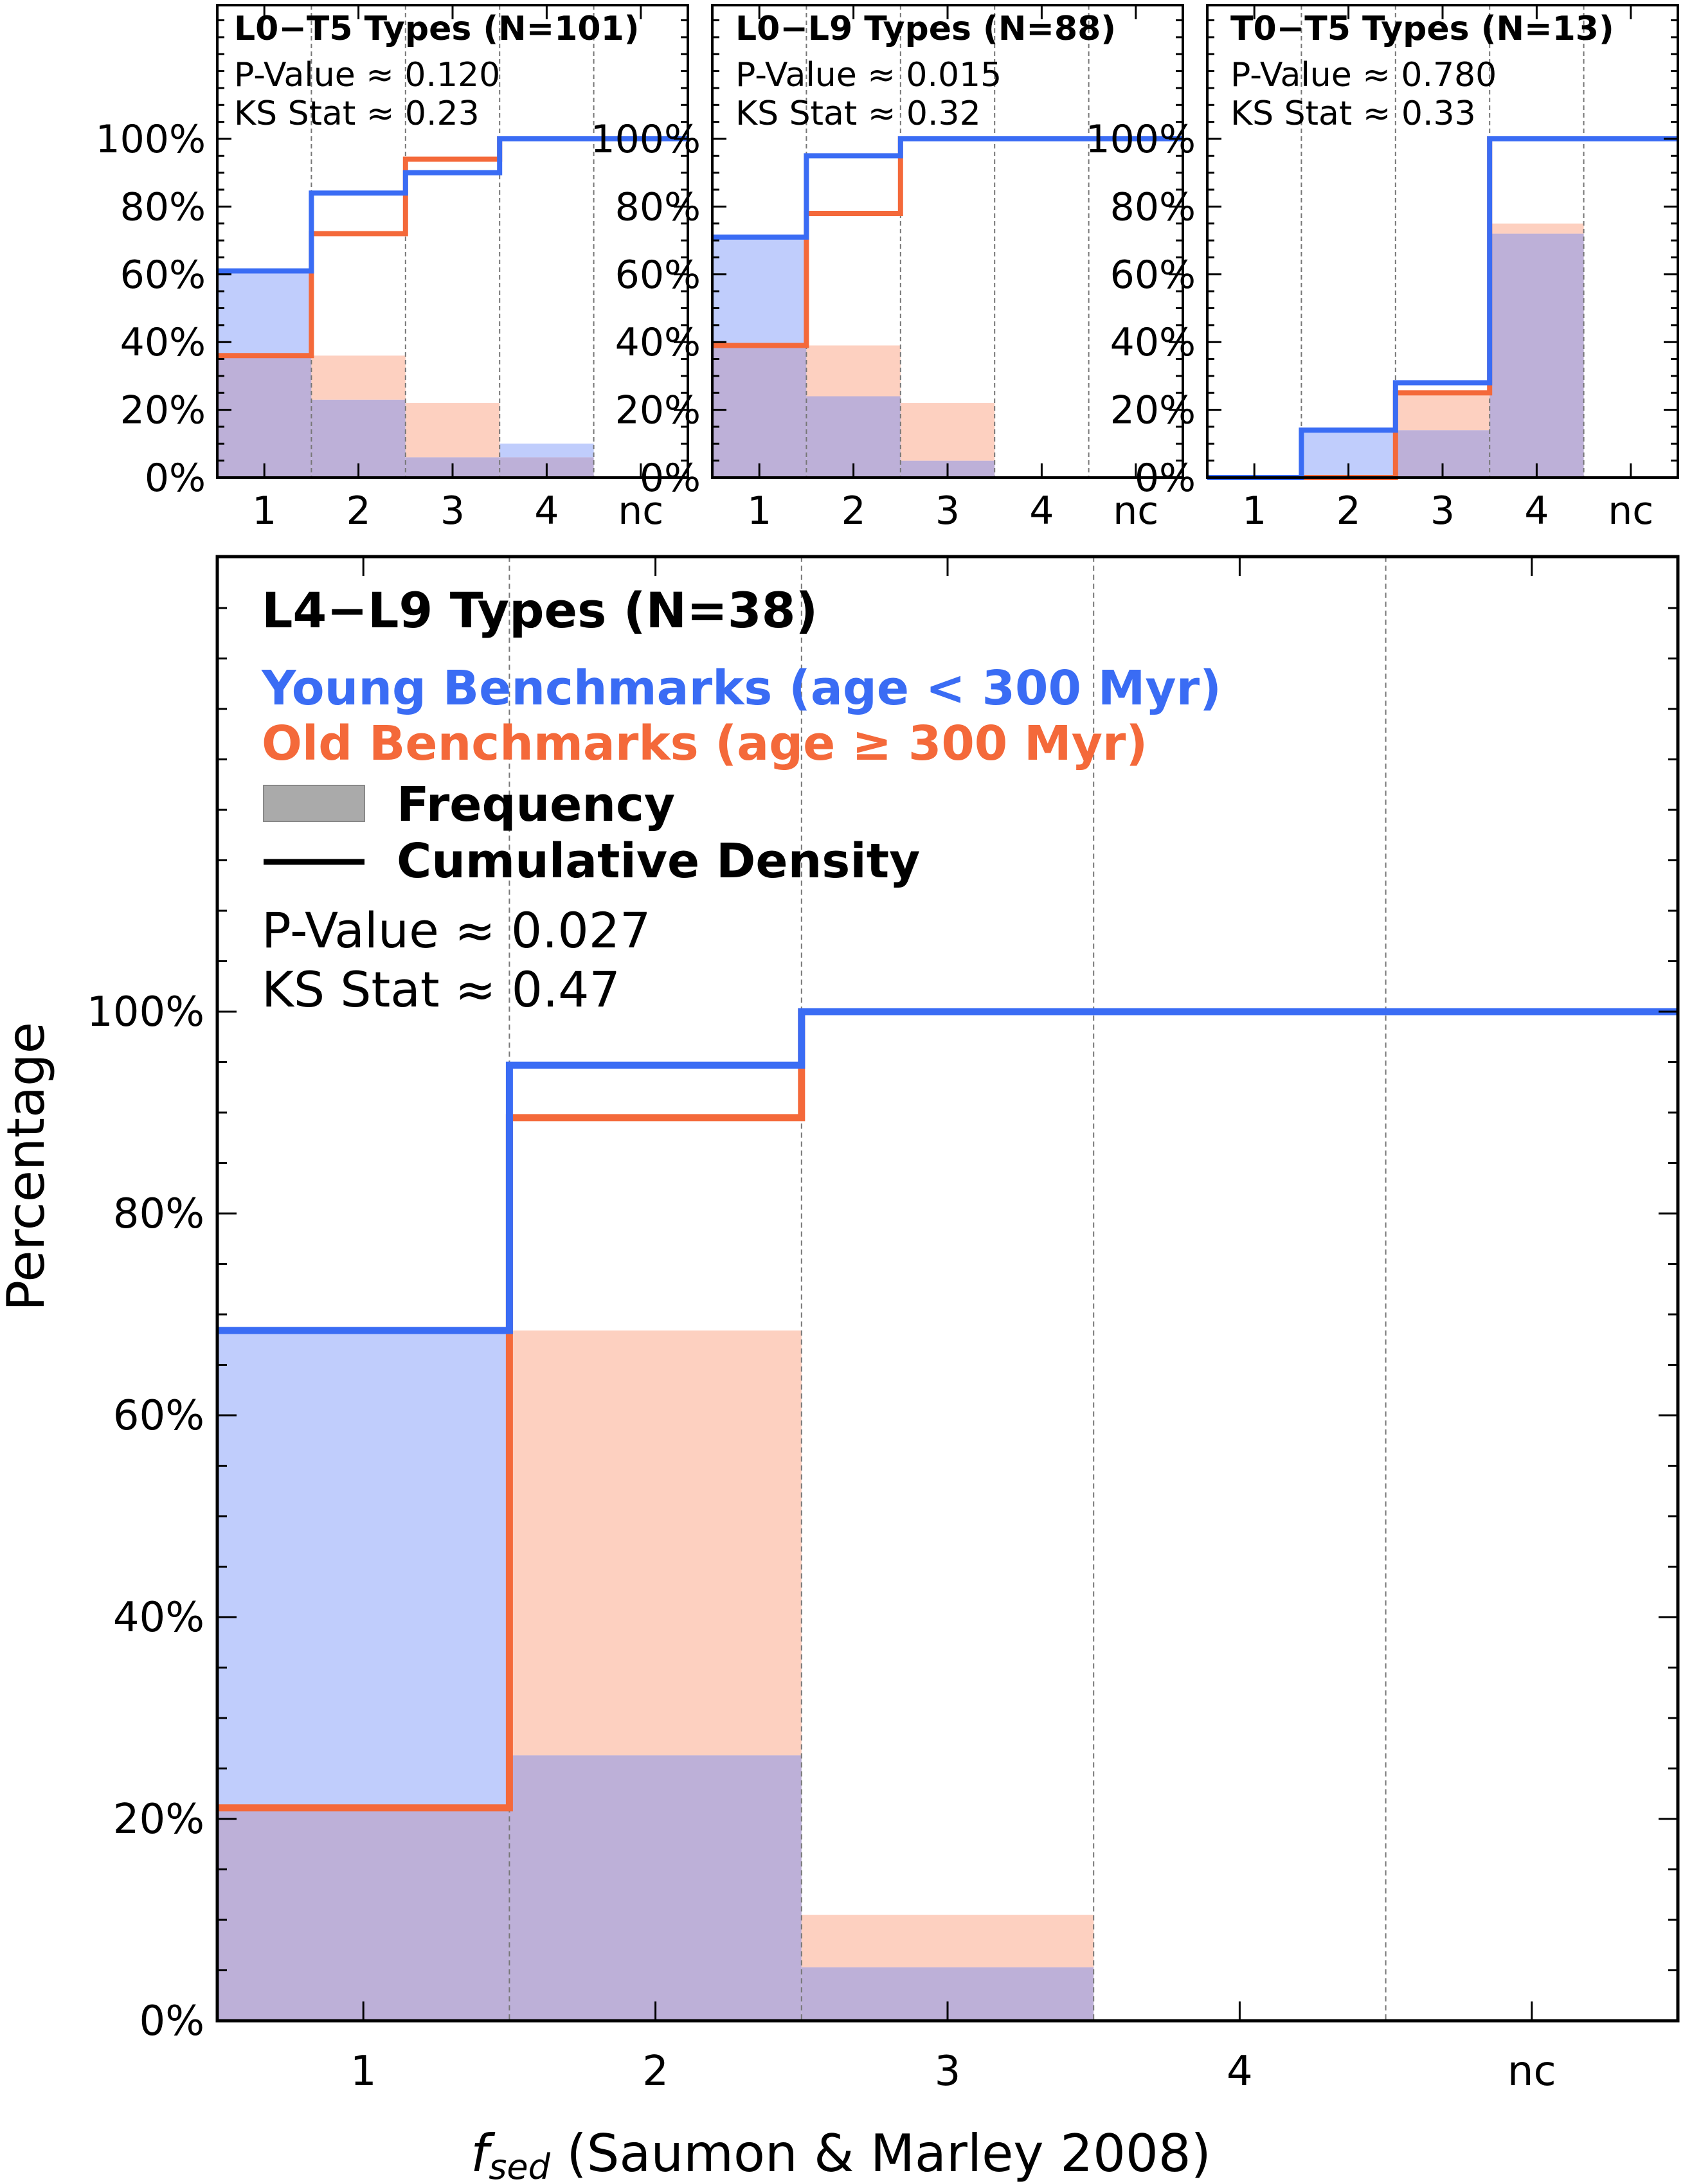 The image size is (1683, 2184). I want to click on panel-l0-t5-axes: 0% 20% 40% 60% 80% 100% 1 2 3 4 nc, so click(392, 268).